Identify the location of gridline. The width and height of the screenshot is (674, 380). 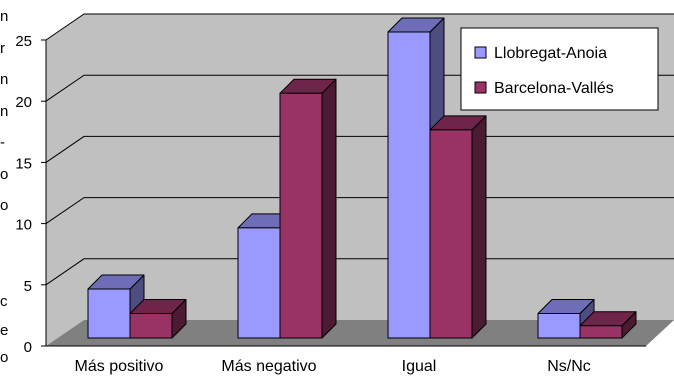
(359, 27).